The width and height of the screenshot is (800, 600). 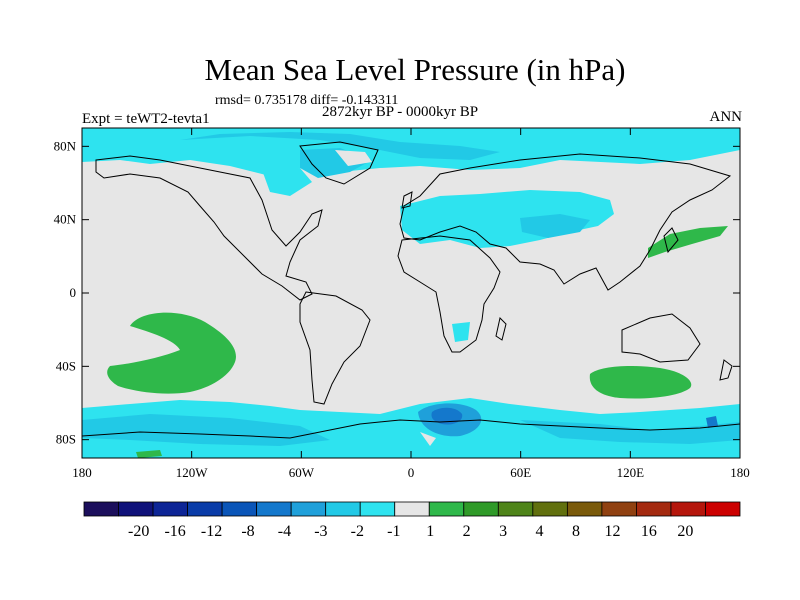 What do you see at coordinates (461, 332) in the screenshot?
I see `southern-africa-deficit` at bounding box center [461, 332].